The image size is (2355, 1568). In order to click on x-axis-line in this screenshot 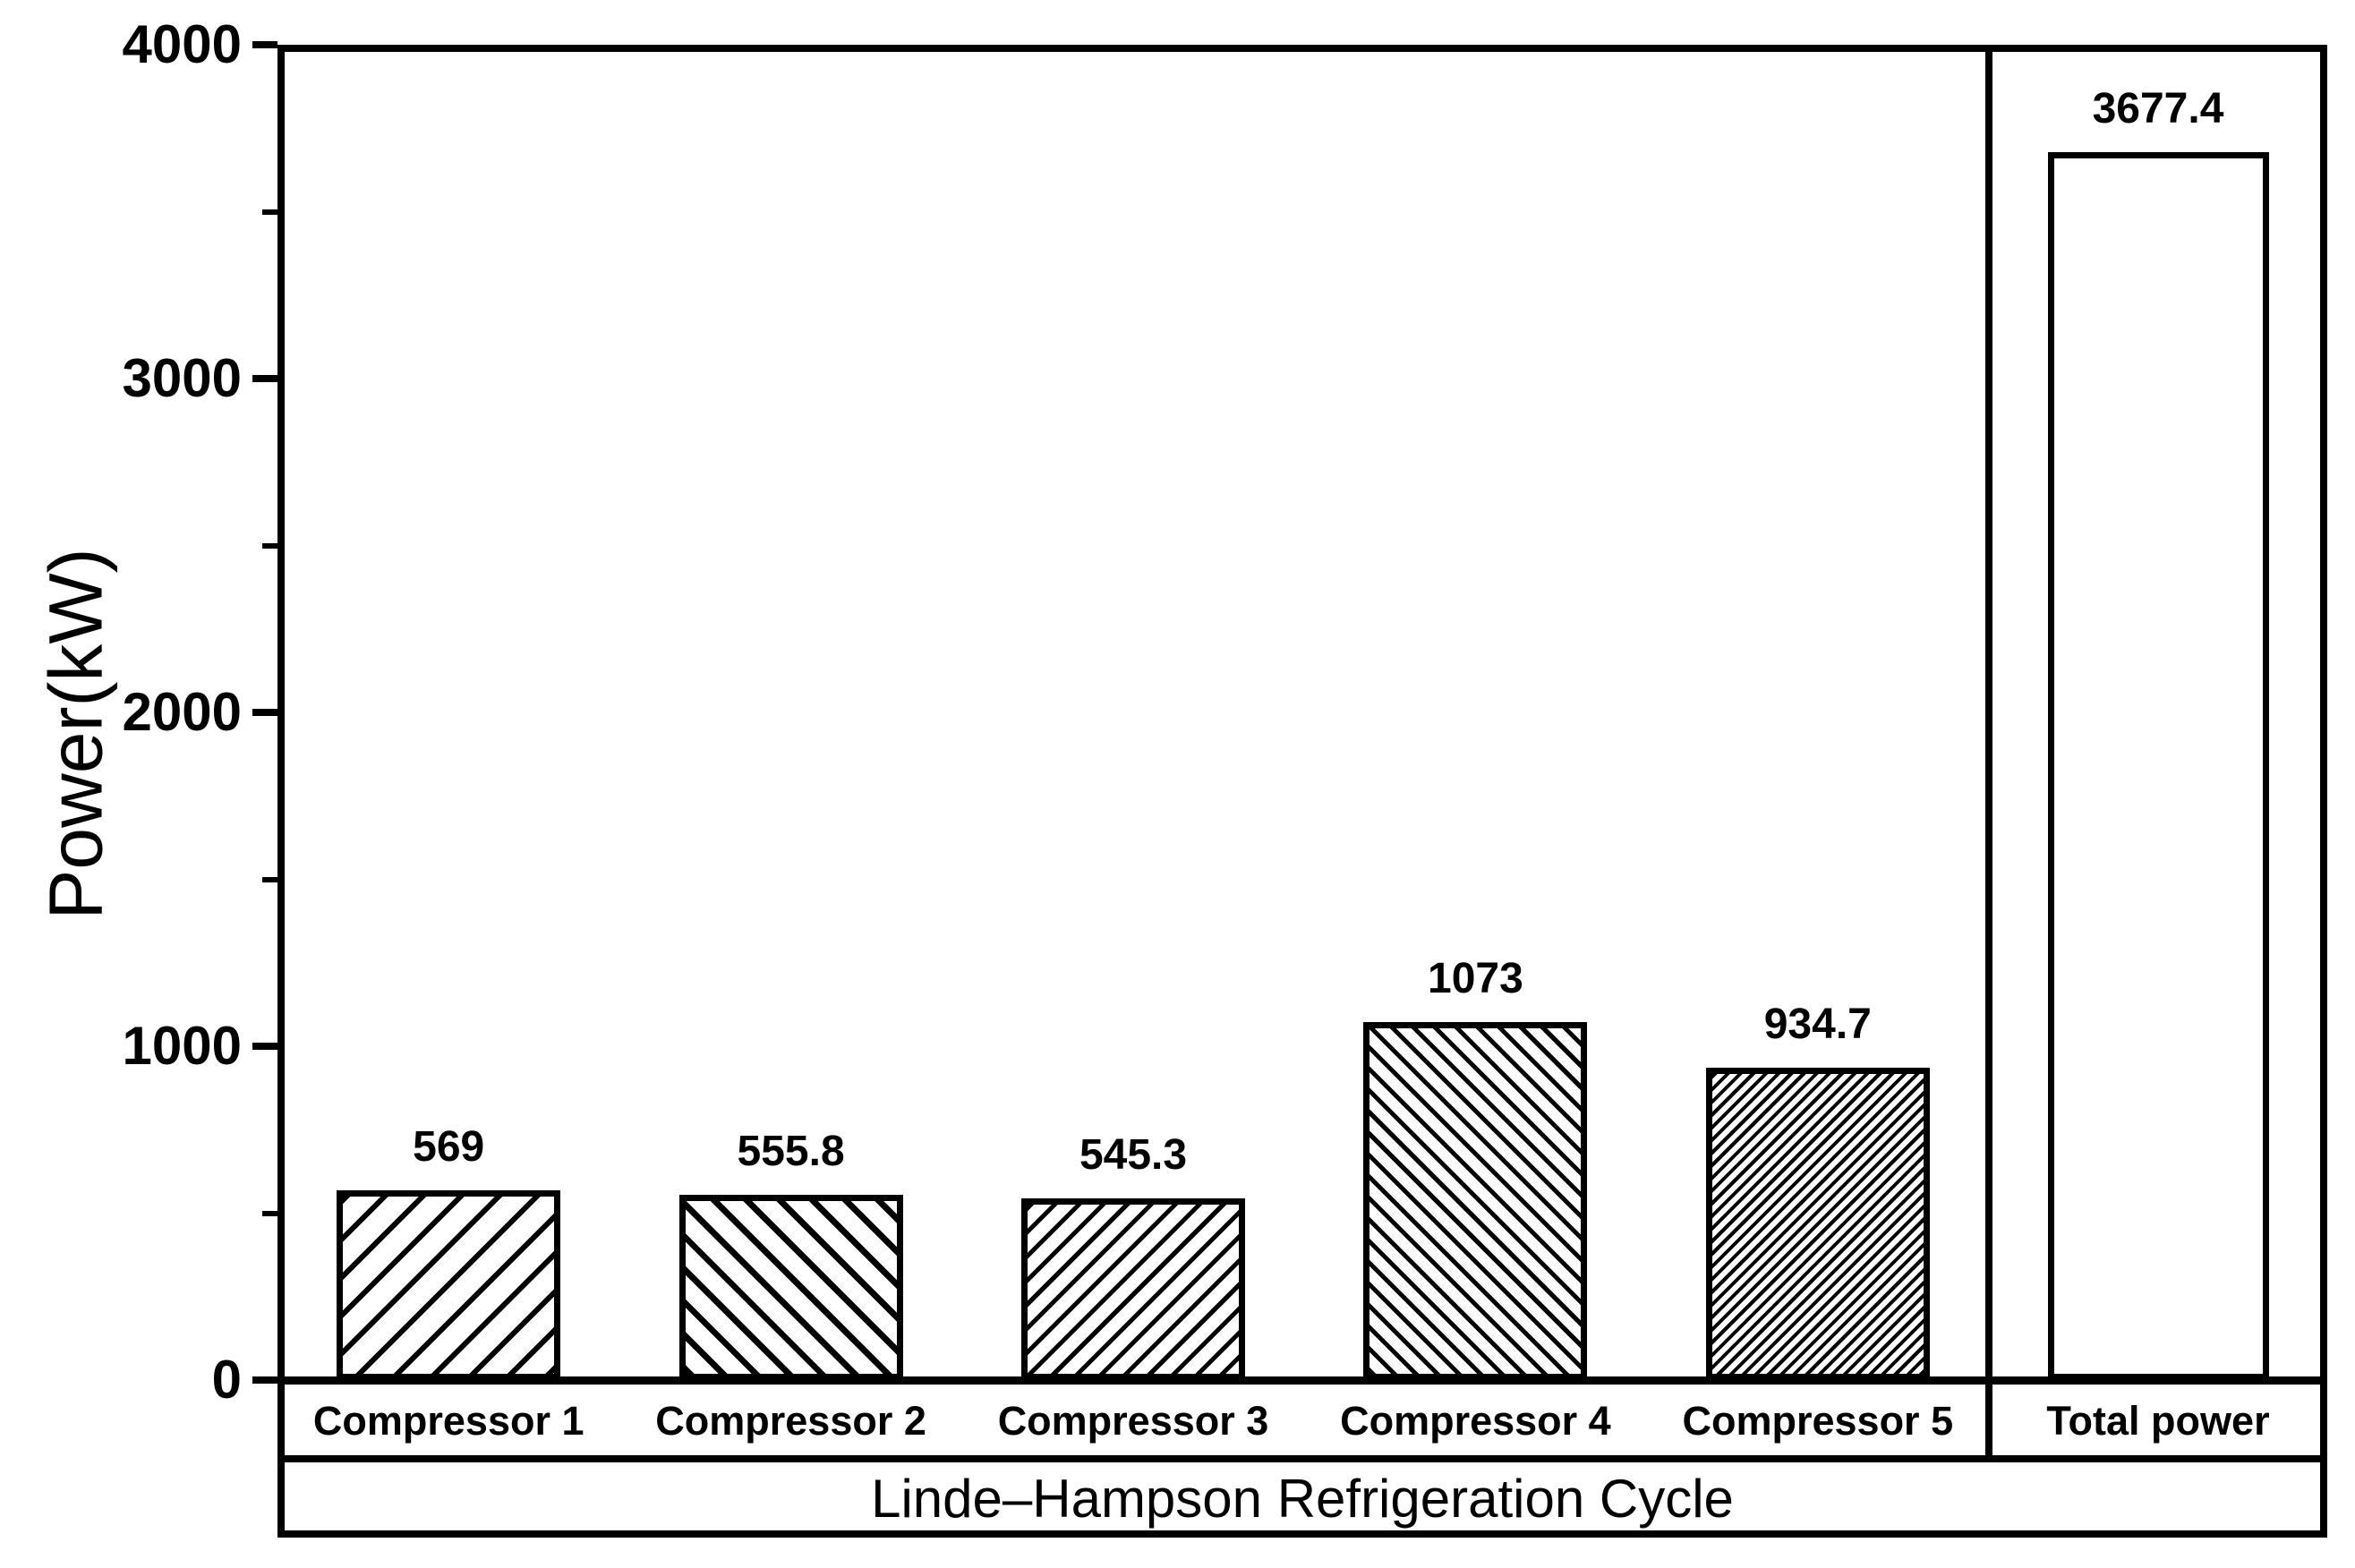, I will do `click(1302, 1380)`.